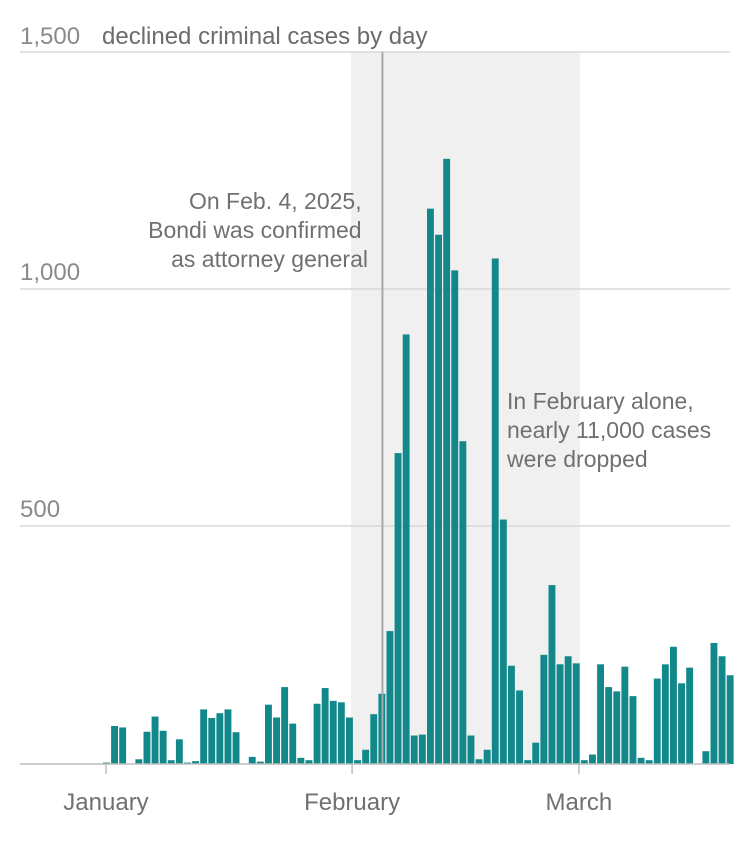 The image size is (752, 845). I want to click on ytick-label-1000: 1,000, so click(50, 272).